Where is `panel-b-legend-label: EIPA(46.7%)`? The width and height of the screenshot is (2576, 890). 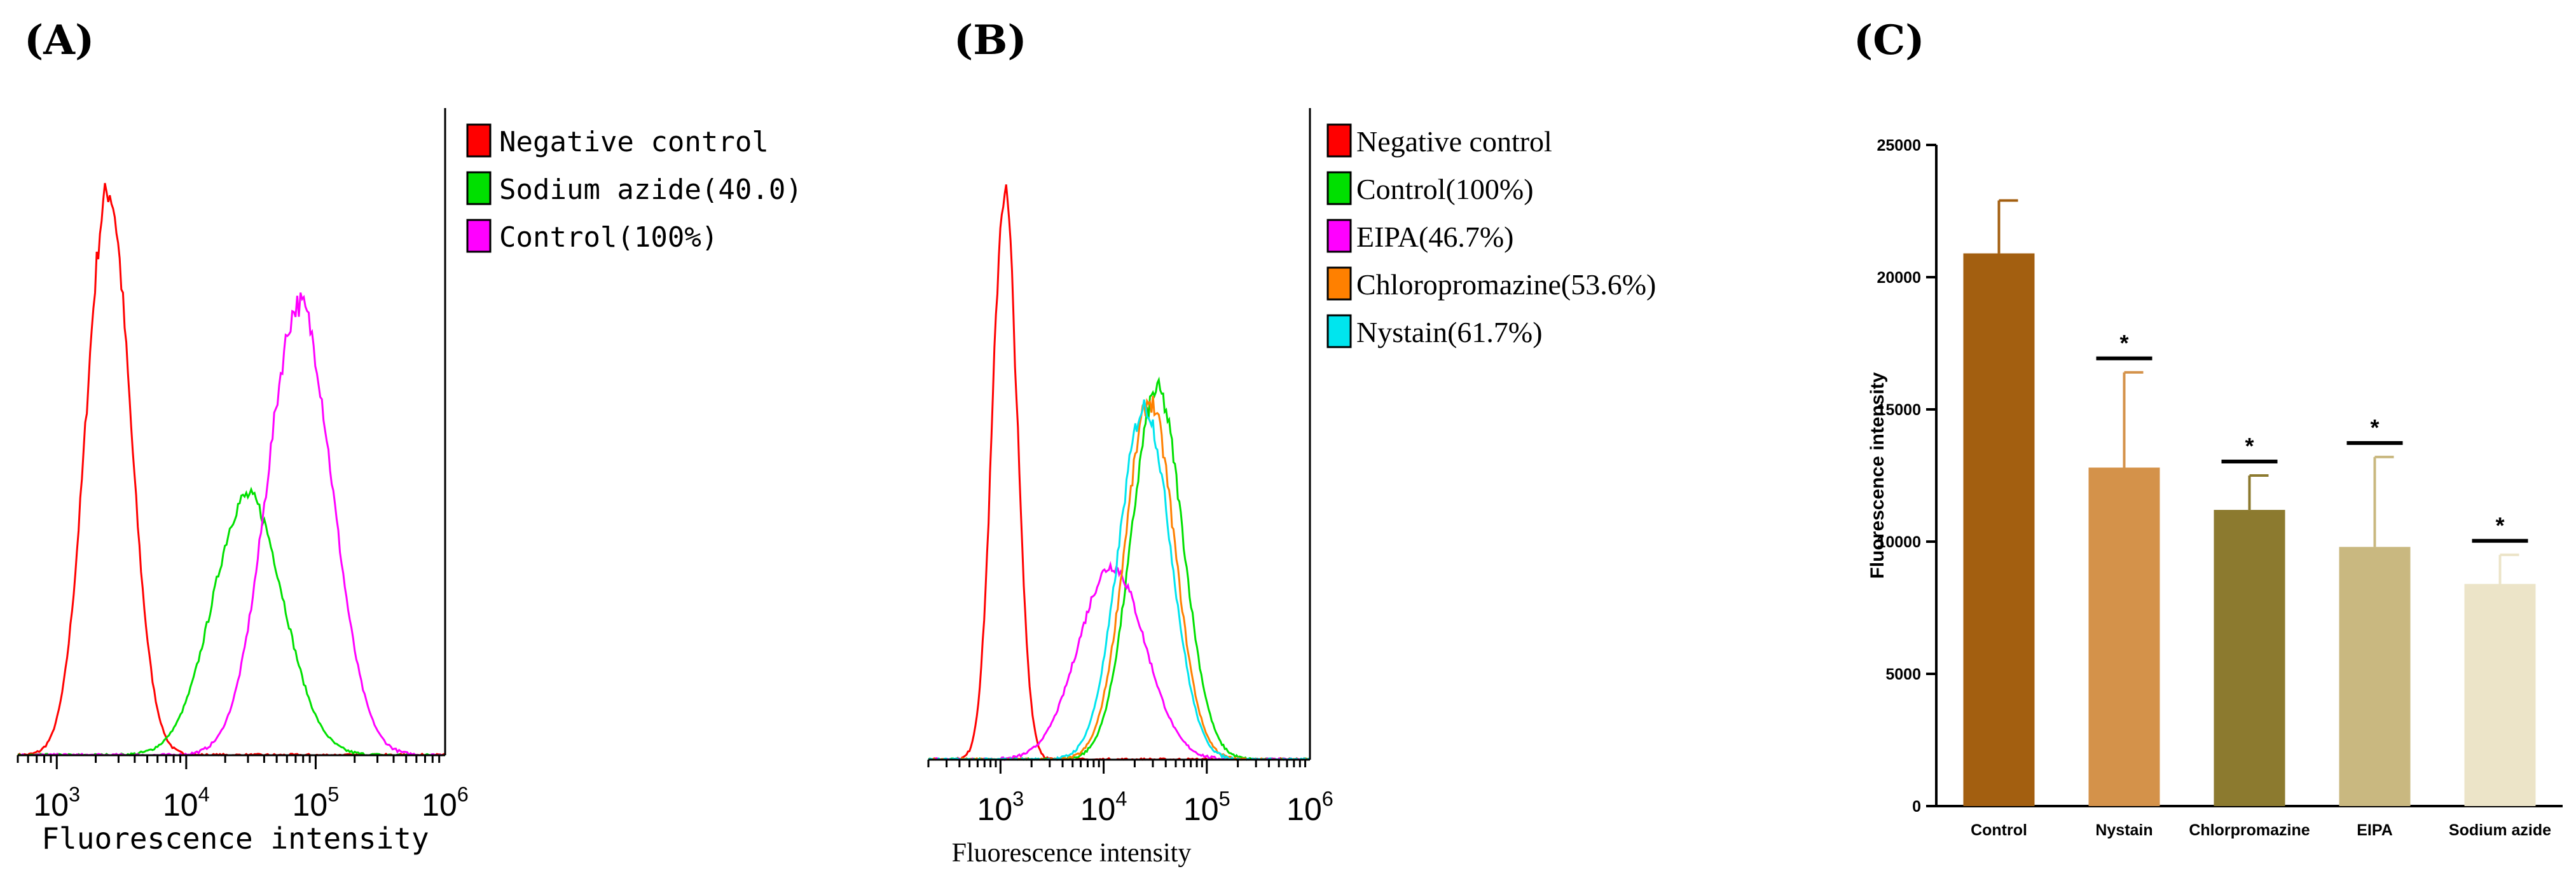
panel-b-legend-label: EIPA(46.7%) is located at coordinates (1434, 237).